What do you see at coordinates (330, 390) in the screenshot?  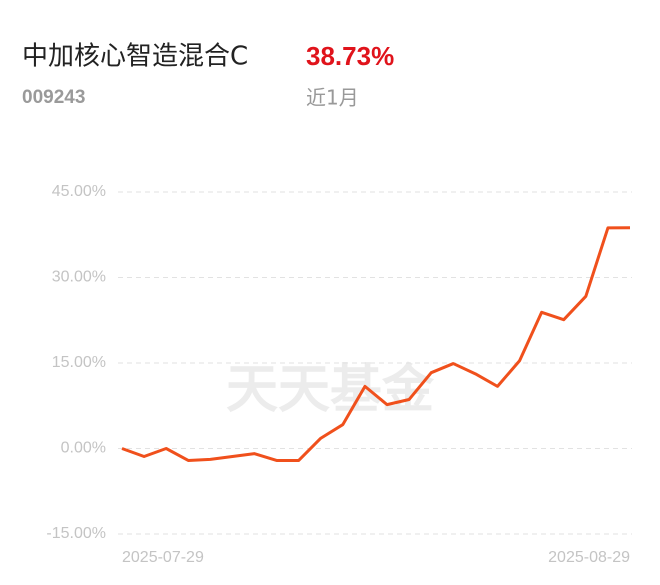 I see `watermark: 天天基金` at bounding box center [330, 390].